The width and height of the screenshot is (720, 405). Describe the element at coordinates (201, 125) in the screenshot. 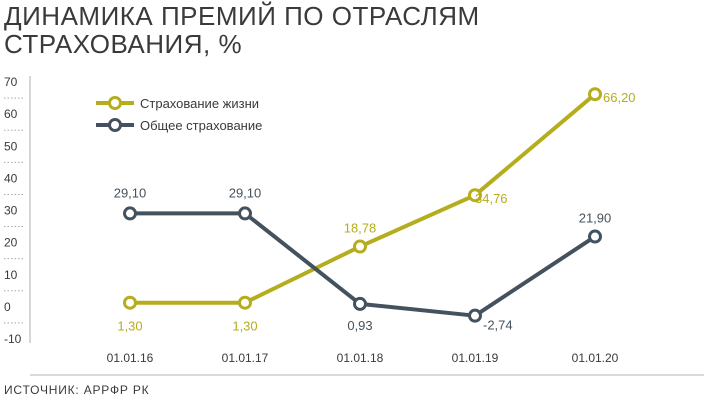

I see `legend-label: Общее страхование` at that location.